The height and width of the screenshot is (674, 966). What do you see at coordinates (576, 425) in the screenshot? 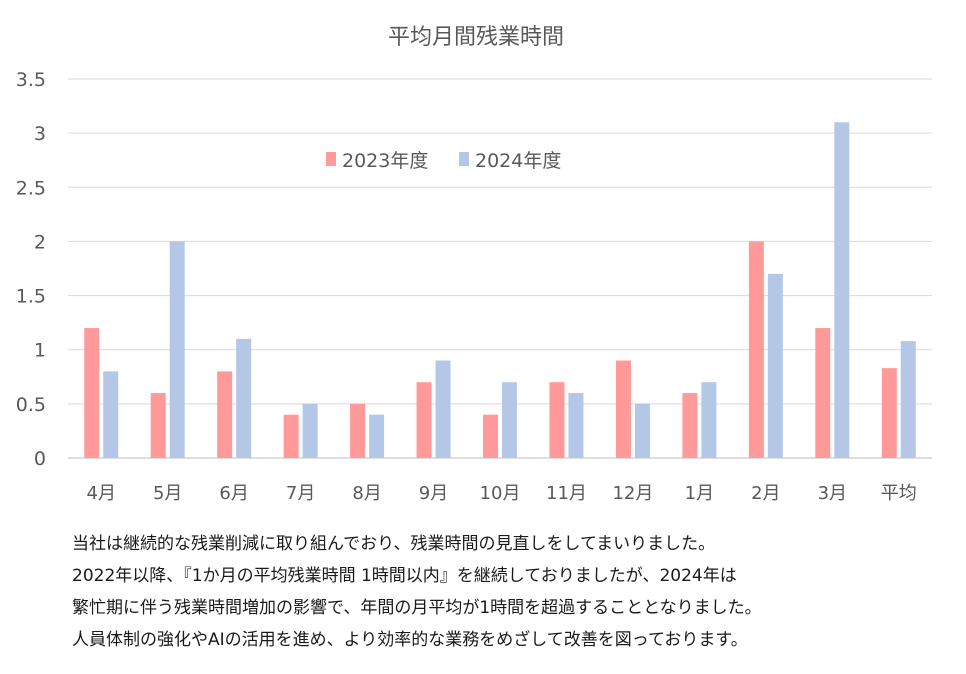
I see `bar-2024年度-11月` at bounding box center [576, 425].